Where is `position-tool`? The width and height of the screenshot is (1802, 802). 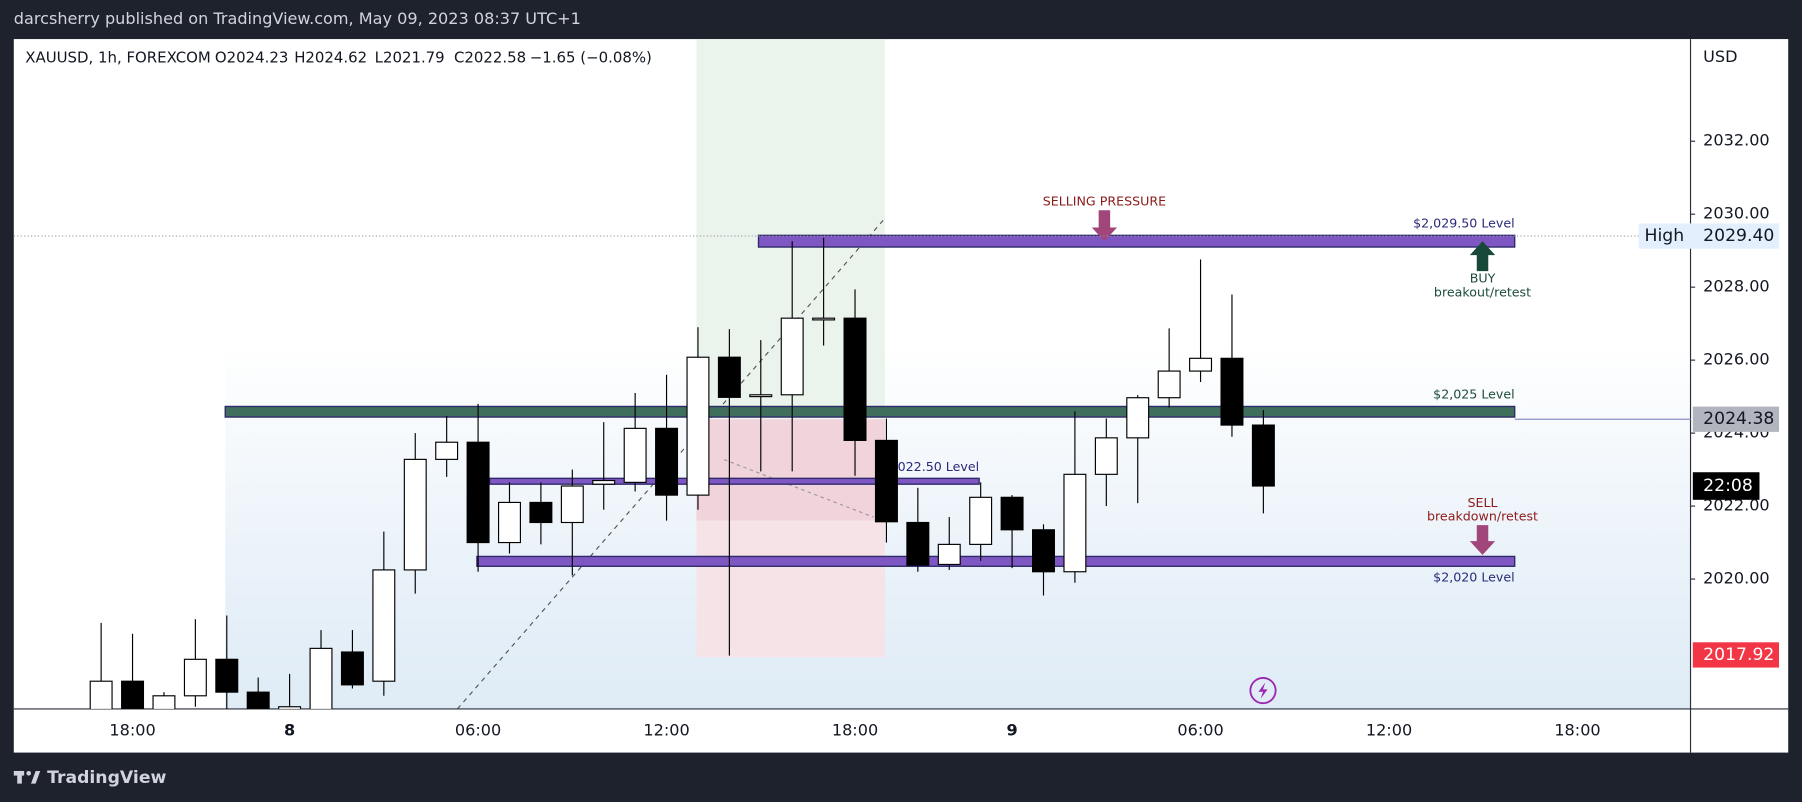 position-tool is located at coordinates (790, 348).